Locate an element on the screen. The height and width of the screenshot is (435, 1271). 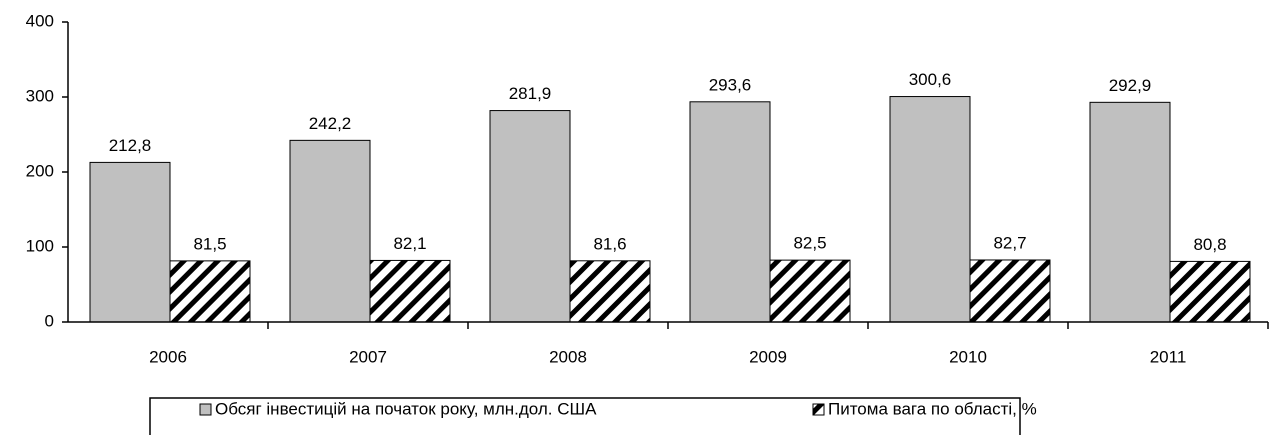
legend-box is located at coordinates (585, 416).